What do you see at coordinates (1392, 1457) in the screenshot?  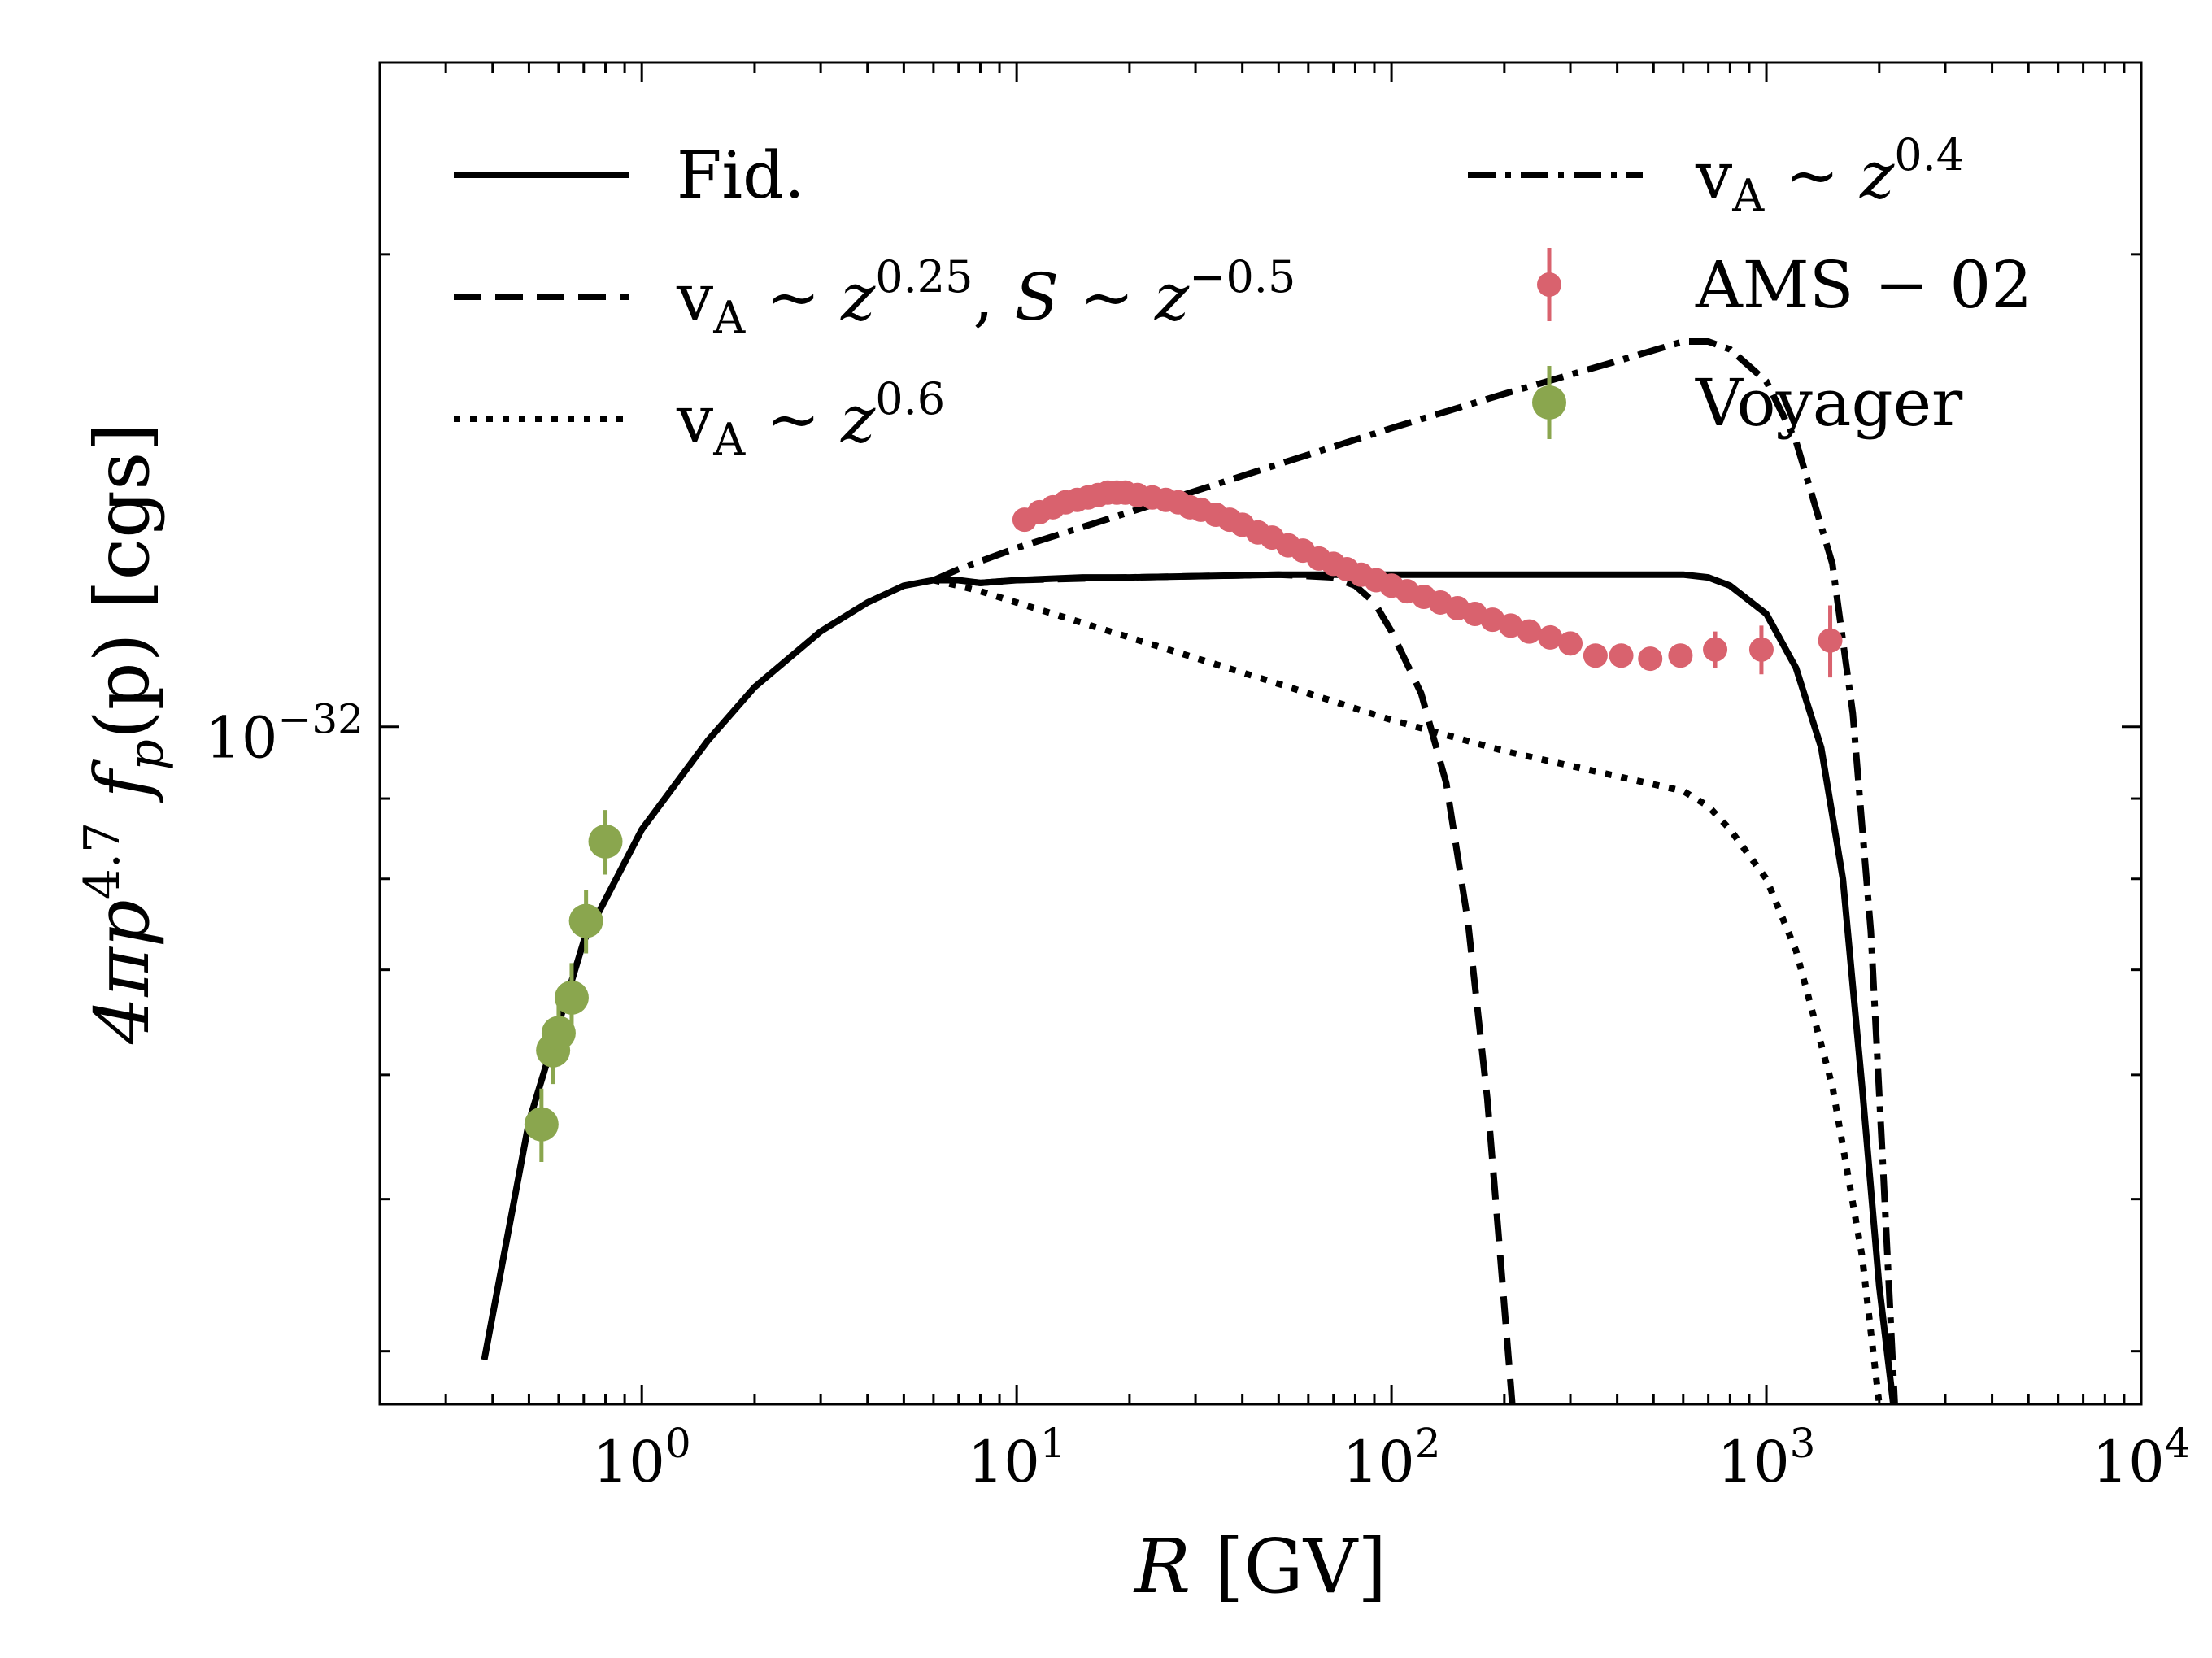 I see `x-tick-label: 10²` at bounding box center [1392, 1457].